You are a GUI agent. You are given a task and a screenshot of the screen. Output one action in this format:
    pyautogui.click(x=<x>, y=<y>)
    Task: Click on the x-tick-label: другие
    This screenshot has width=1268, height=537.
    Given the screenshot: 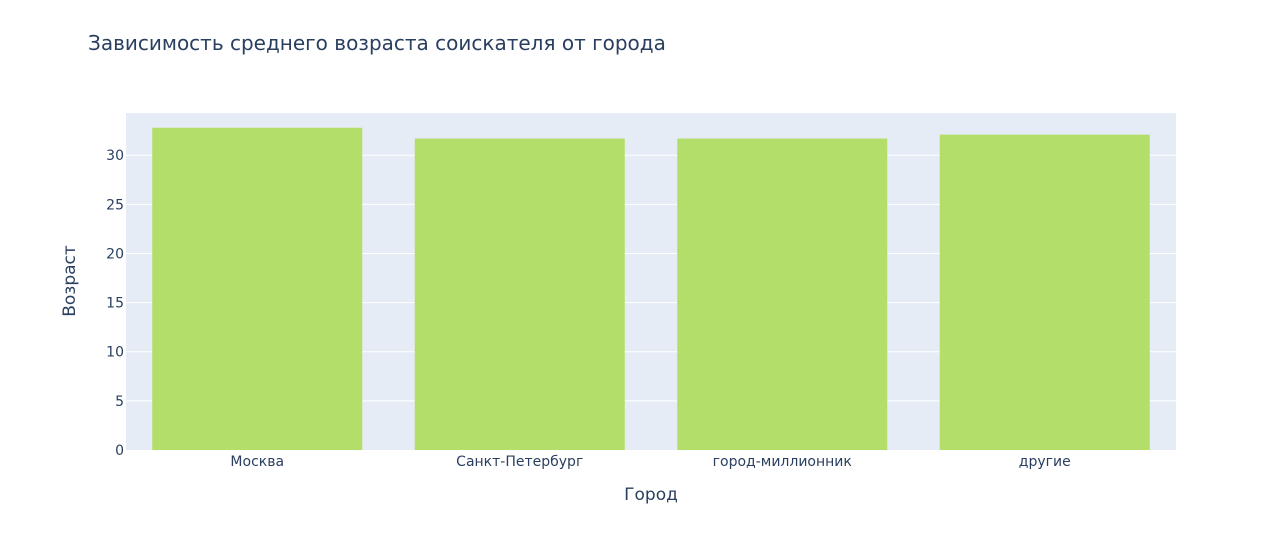 What is the action you would take?
    pyautogui.click(x=1045, y=462)
    